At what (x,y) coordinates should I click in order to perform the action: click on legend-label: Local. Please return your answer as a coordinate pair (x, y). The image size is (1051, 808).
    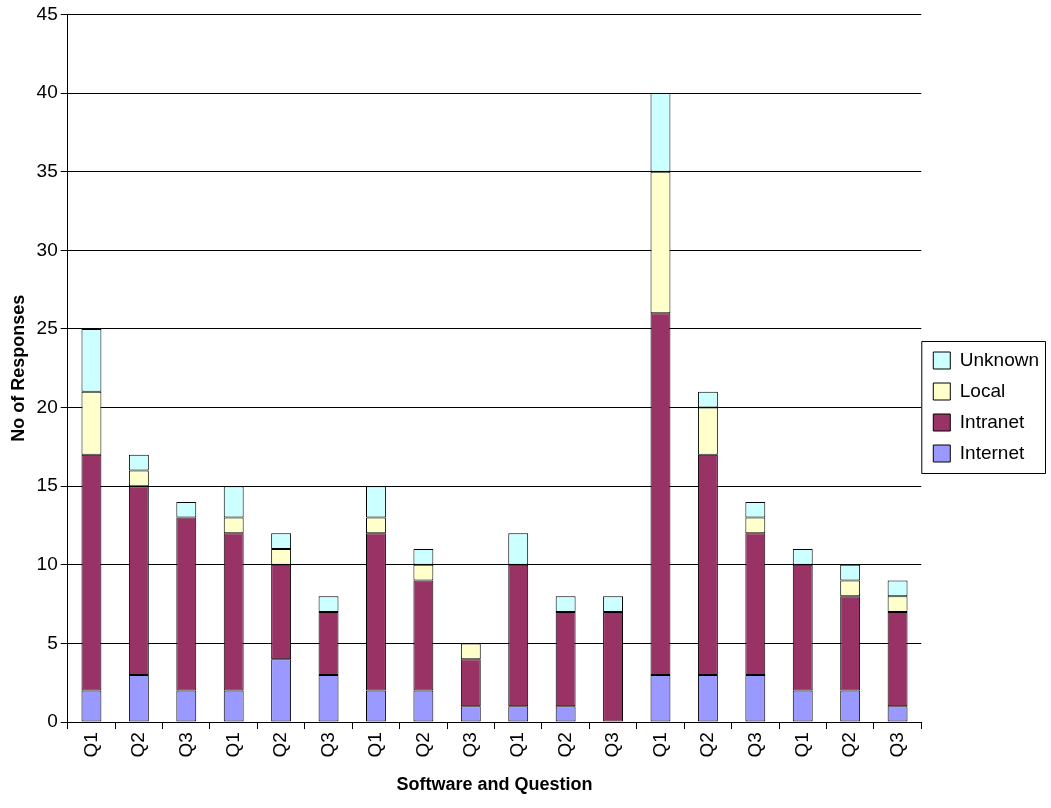
    Looking at the image, I should click on (982, 390).